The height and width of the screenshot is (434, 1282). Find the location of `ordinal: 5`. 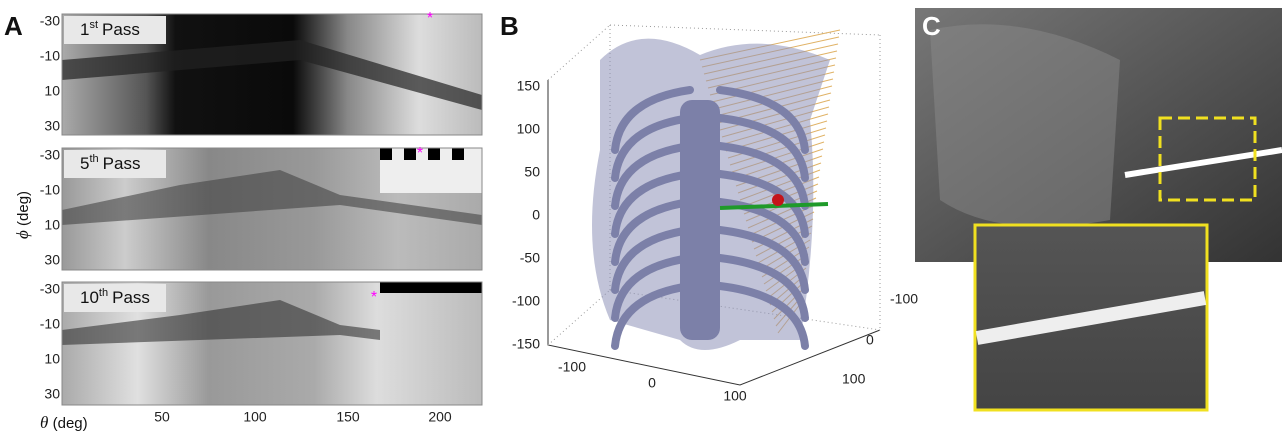

ordinal: 5 is located at coordinates (84, 163).